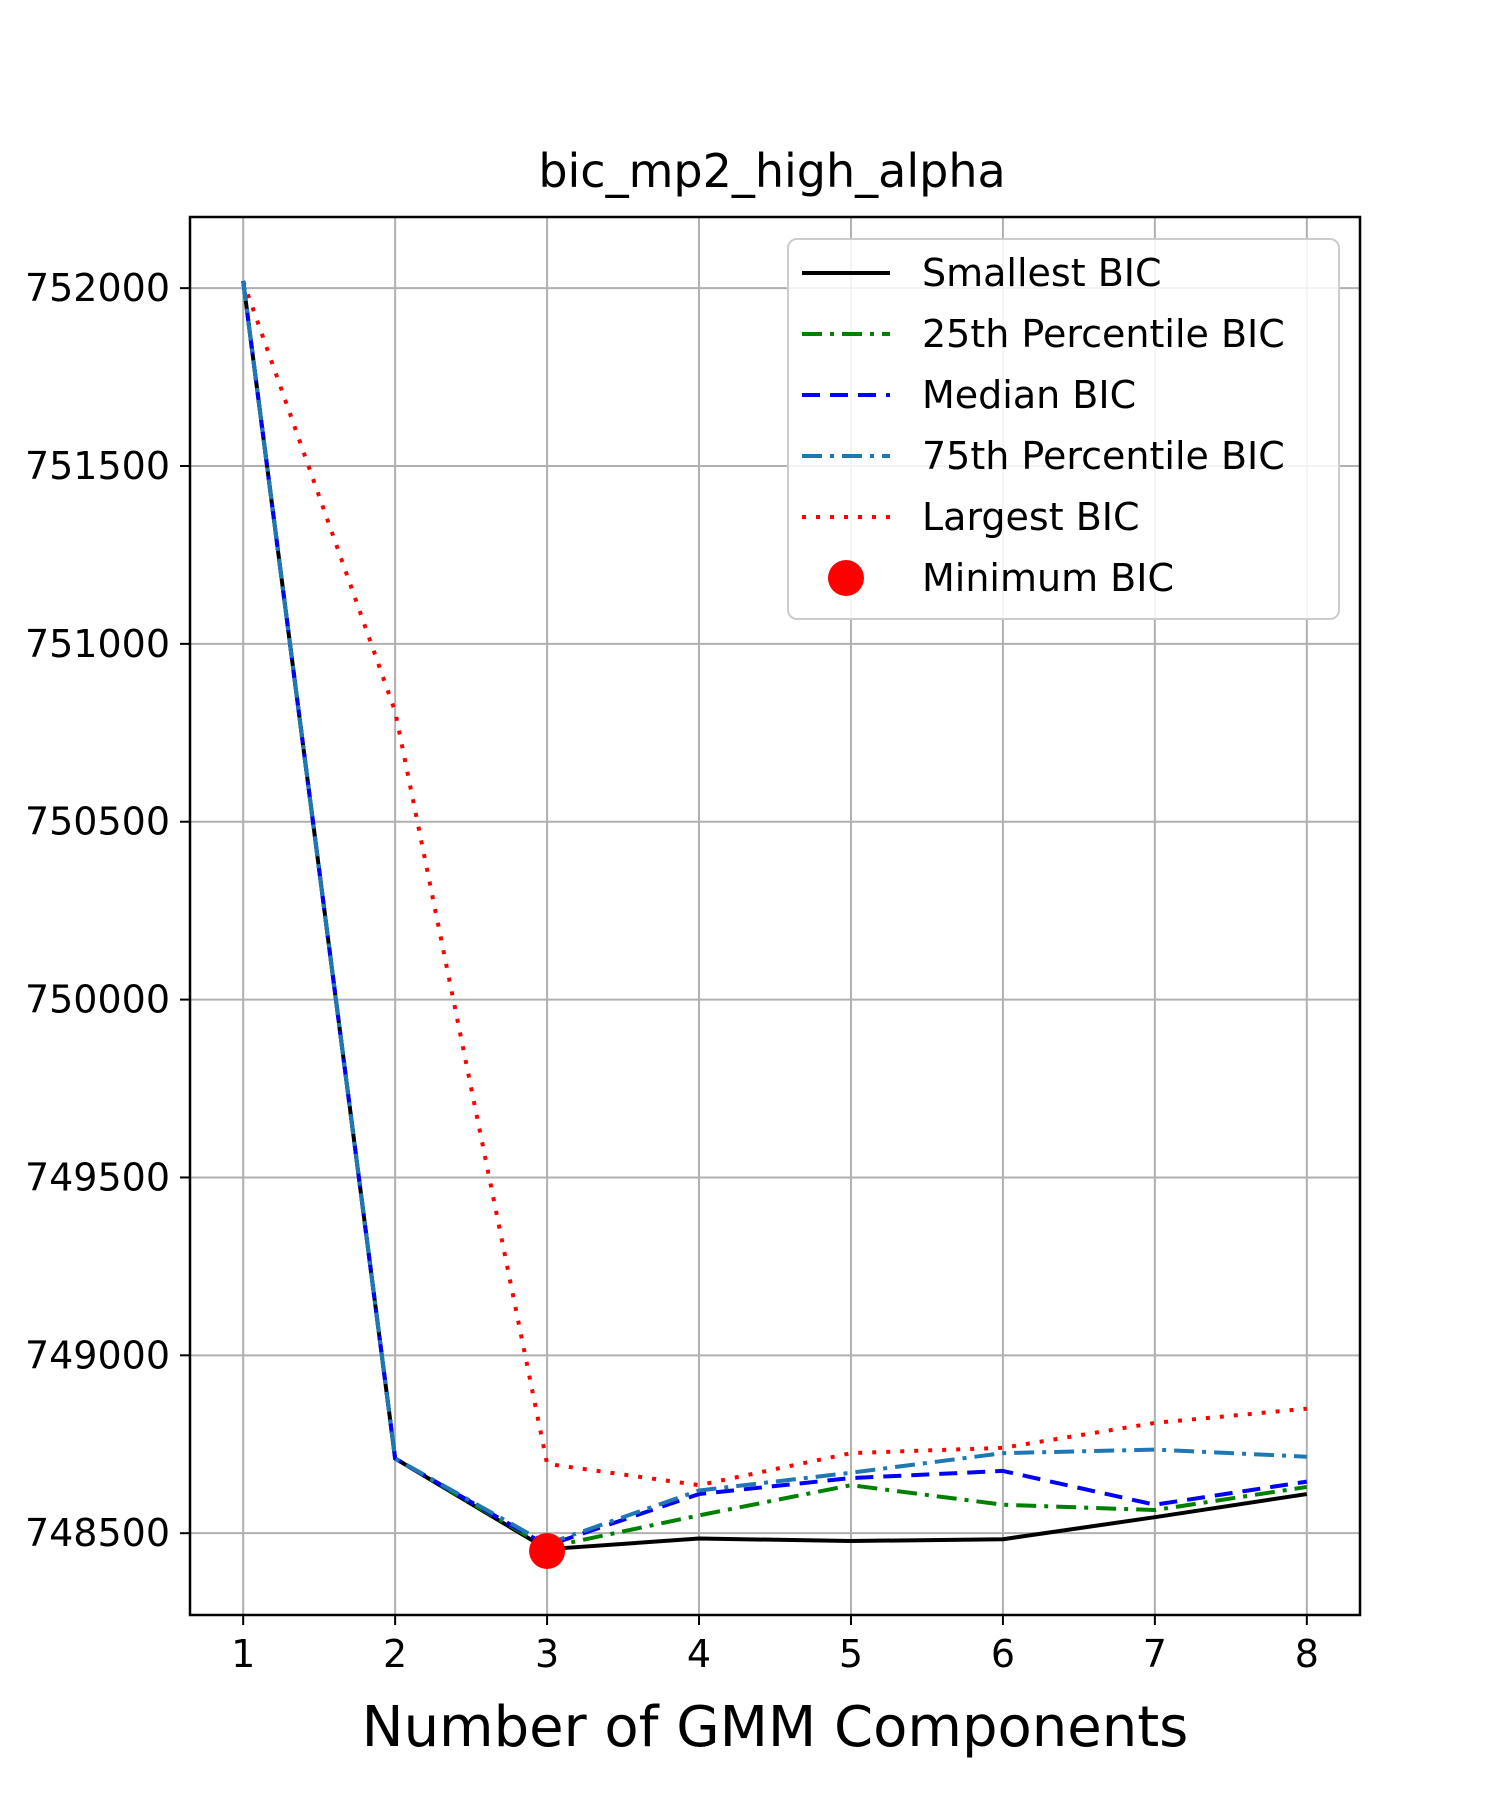  What do you see at coordinates (97, 822) in the screenshot?
I see `y-tick-label: 750500` at bounding box center [97, 822].